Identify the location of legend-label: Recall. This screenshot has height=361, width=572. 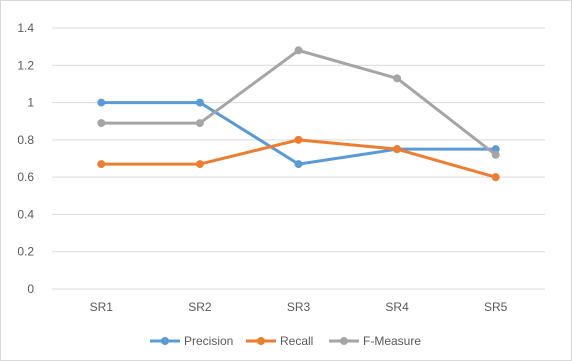
(296, 341).